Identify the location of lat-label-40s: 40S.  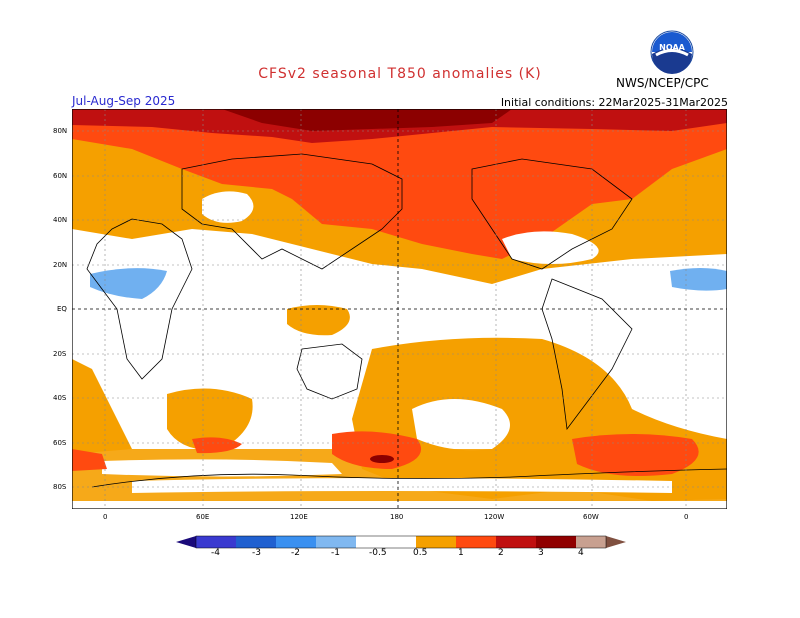
(60, 398).